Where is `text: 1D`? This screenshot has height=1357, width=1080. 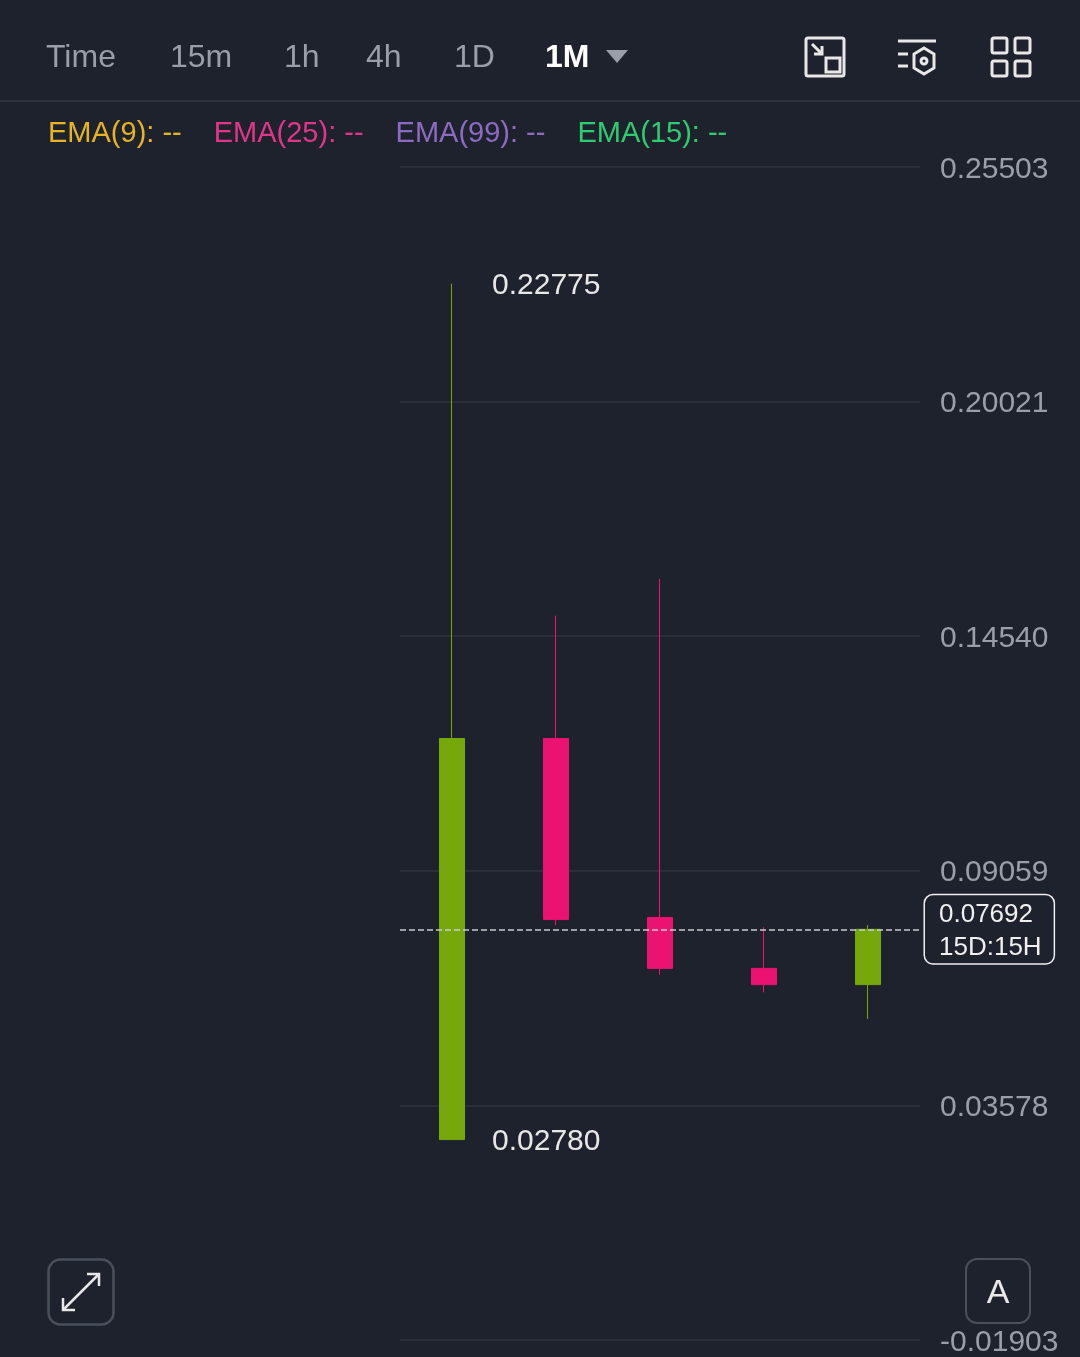 text: 1D is located at coordinates (474, 56).